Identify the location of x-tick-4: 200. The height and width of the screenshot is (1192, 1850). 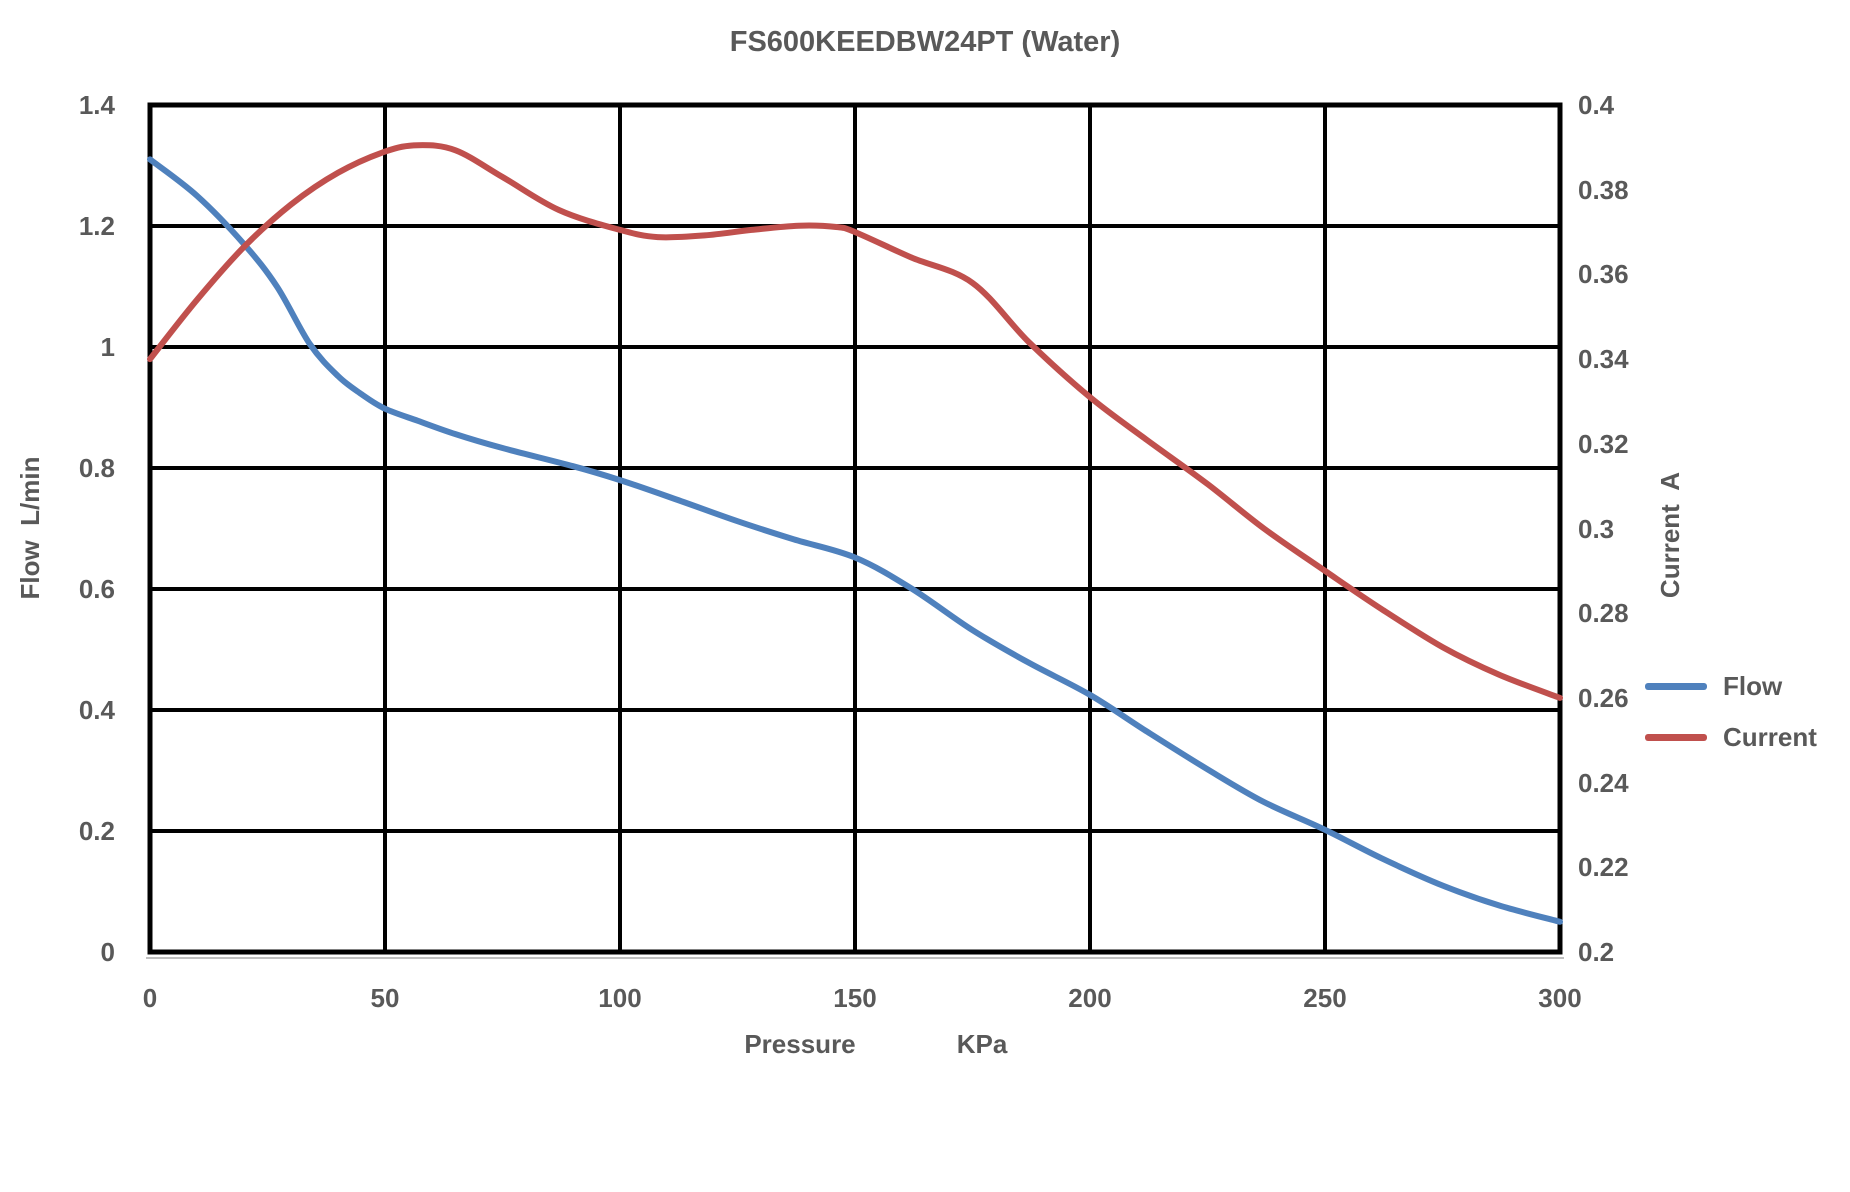
(1090, 998).